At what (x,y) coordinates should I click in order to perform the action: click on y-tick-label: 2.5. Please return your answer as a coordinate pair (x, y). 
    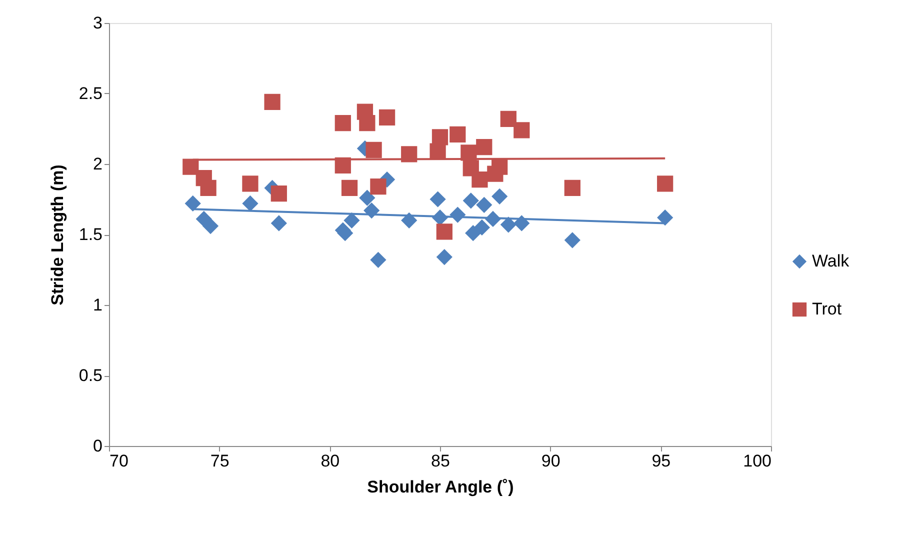
    Looking at the image, I should click on (90, 93).